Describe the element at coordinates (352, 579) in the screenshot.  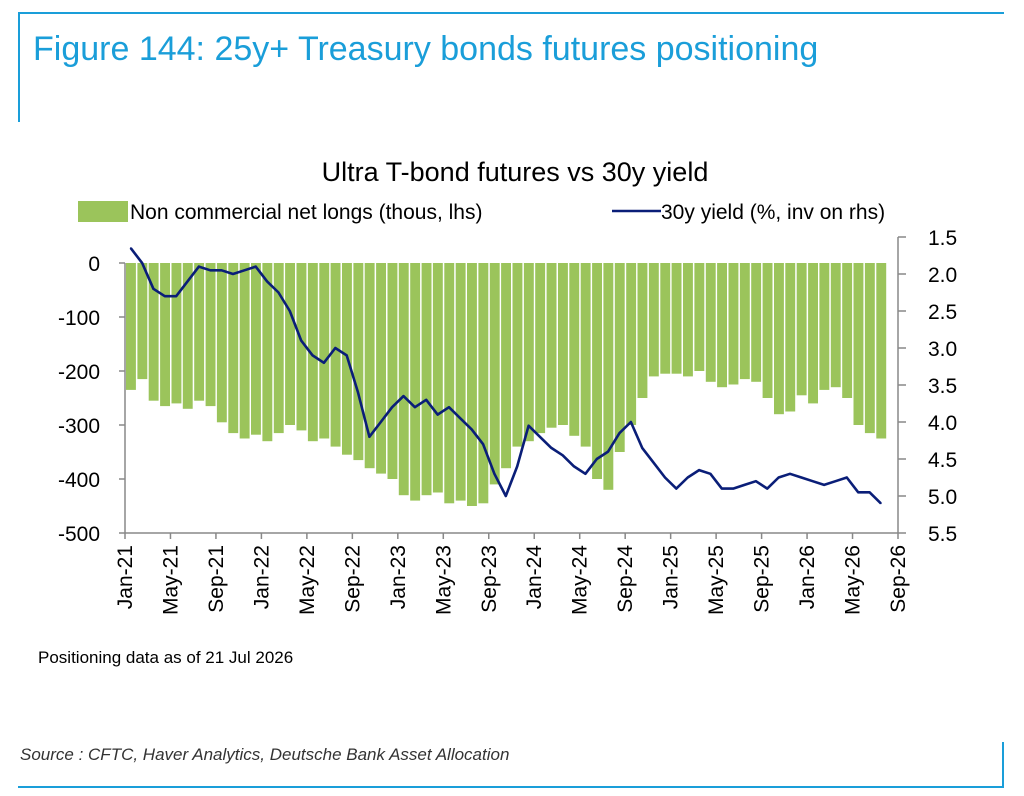
I see `x-tick-label: Sep-22` at that location.